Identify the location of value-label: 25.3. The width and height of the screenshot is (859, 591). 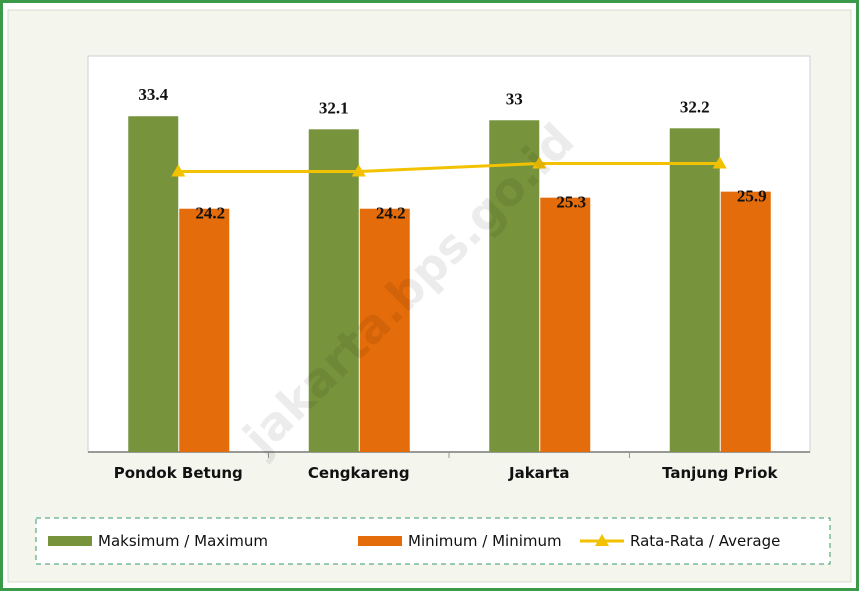
(571, 202).